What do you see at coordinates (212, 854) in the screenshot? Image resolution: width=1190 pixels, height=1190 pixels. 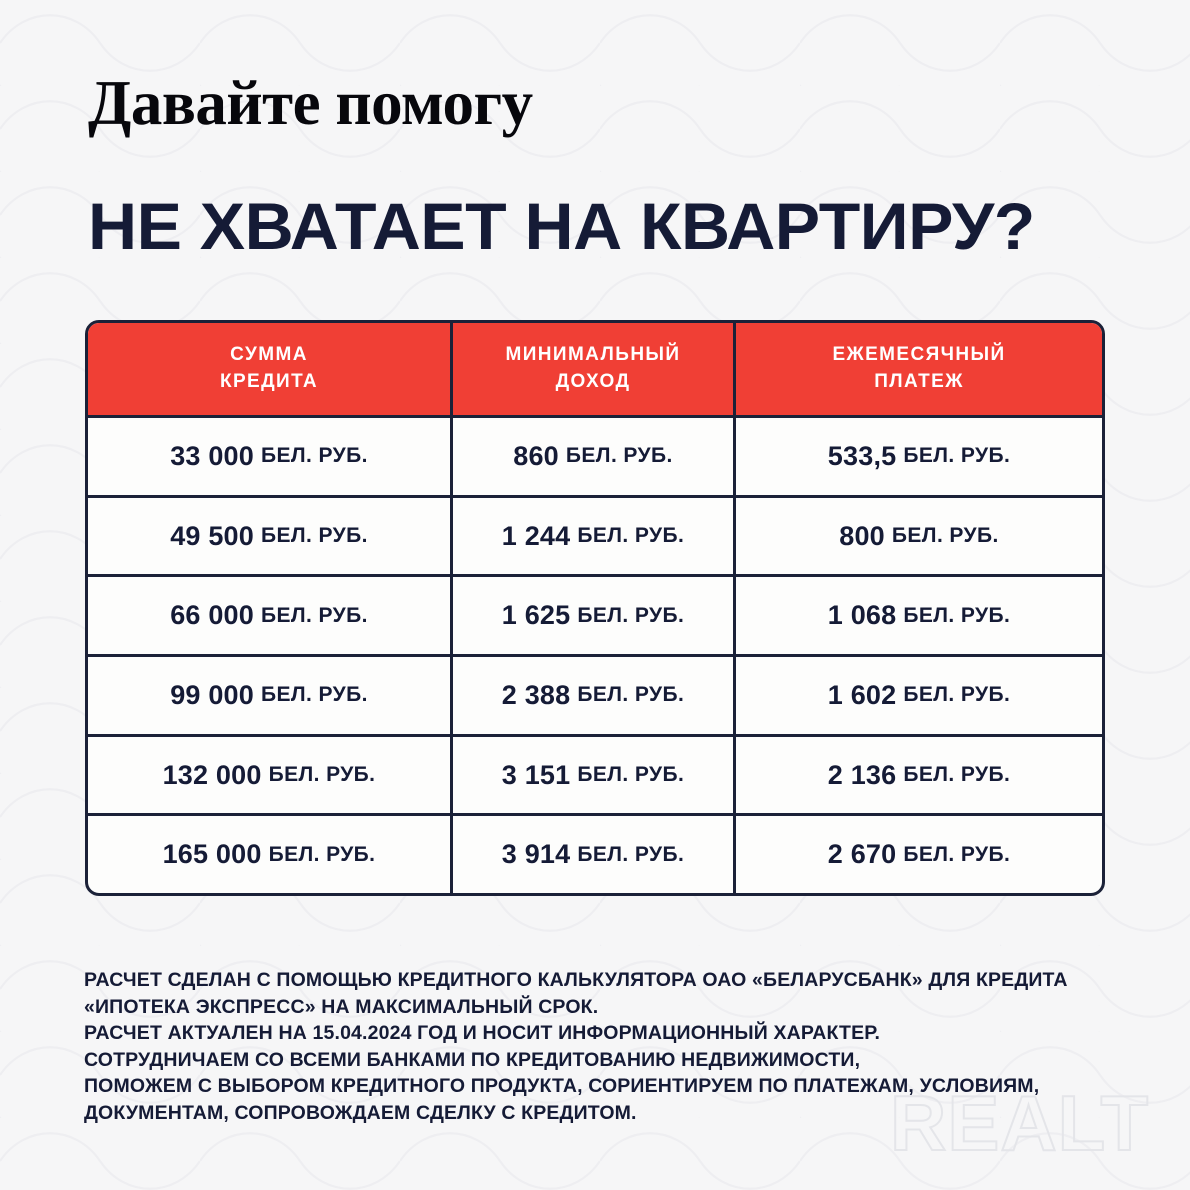 I see `value-loan-amount: 165 000` at bounding box center [212, 854].